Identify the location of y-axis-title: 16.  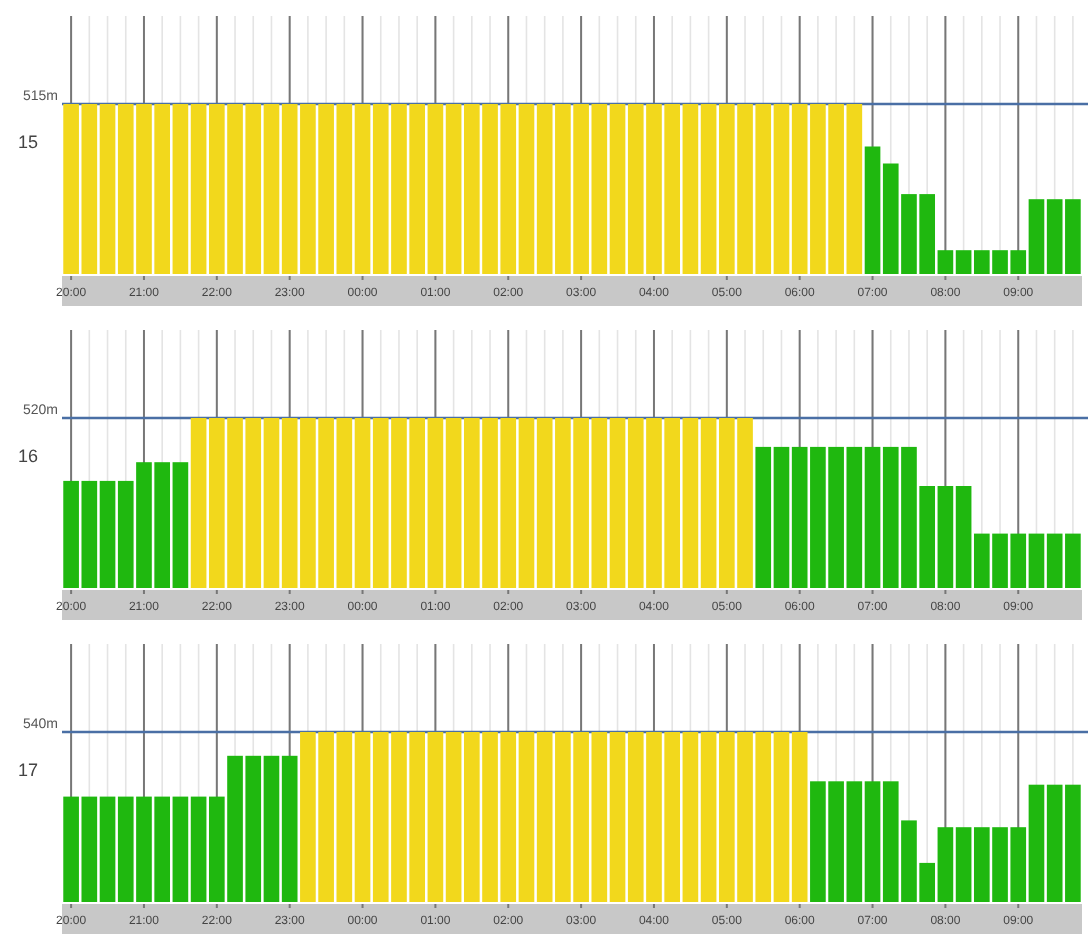
(28, 456).